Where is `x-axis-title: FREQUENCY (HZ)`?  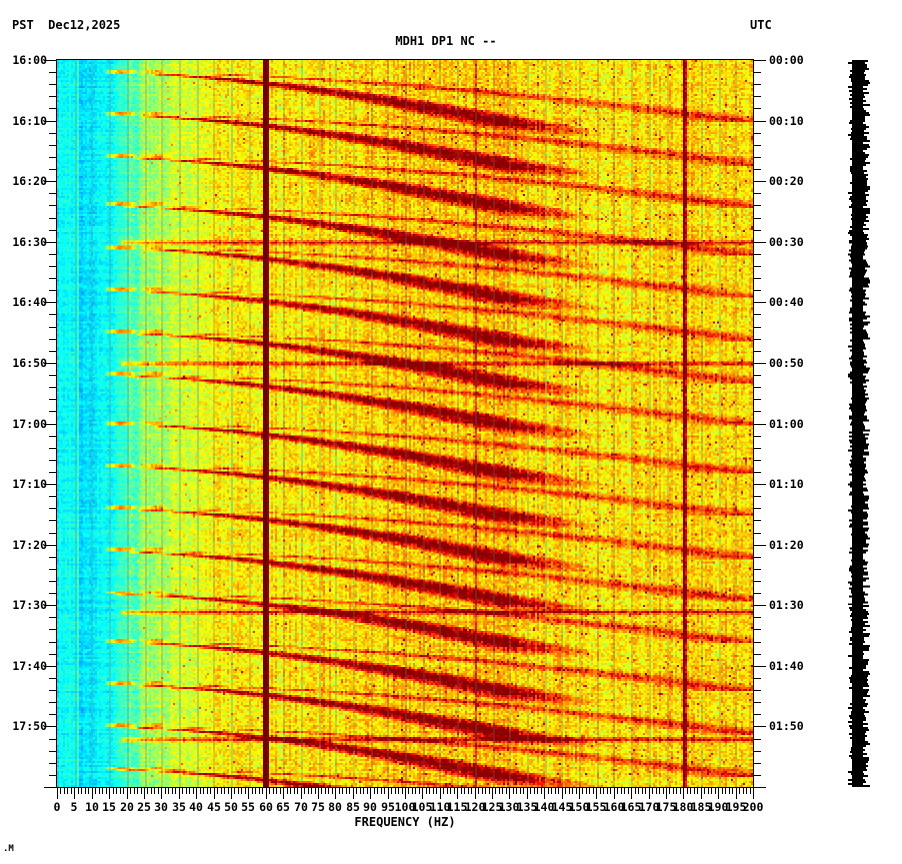 x-axis-title: FREQUENCY (HZ) is located at coordinates (405, 822).